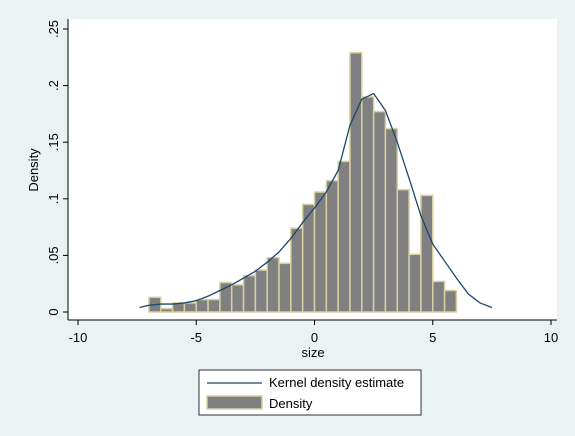  What do you see at coordinates (53, 311) in the screenshot?
I see `y-tick-label: 0` at bounding box center [53, 311].